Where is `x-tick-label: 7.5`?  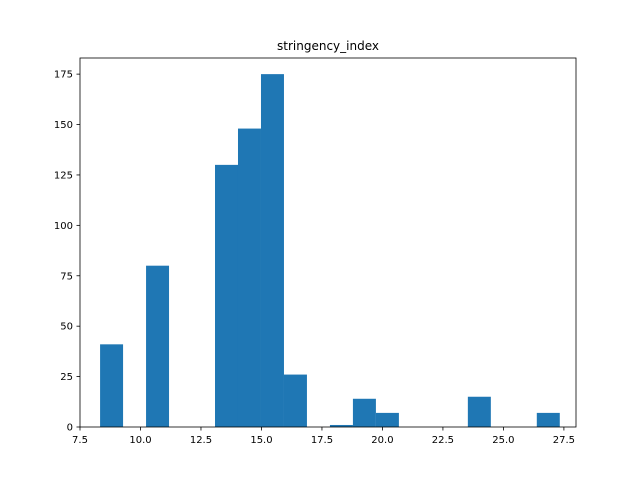 x-tick-label: 7.5 is located at coordinates (80, 440).